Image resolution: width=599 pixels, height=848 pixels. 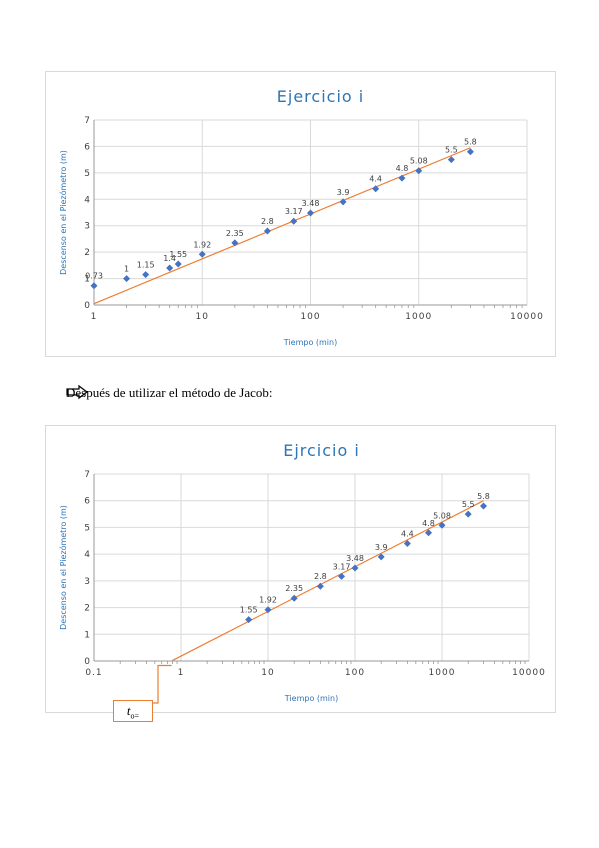 I want to click on chart-2-y-tick-label: 0, so click(x=87, y=662).